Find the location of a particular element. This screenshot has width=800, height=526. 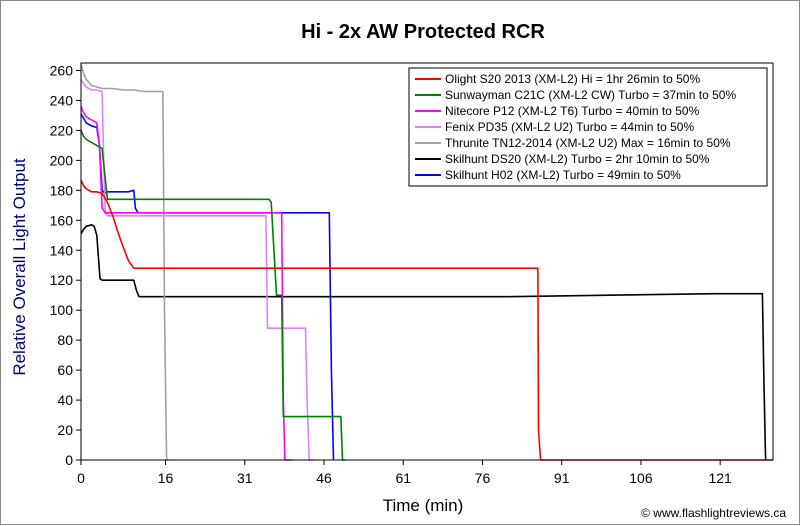

y-tick-label: 240 is located at coordinates (62, 100).